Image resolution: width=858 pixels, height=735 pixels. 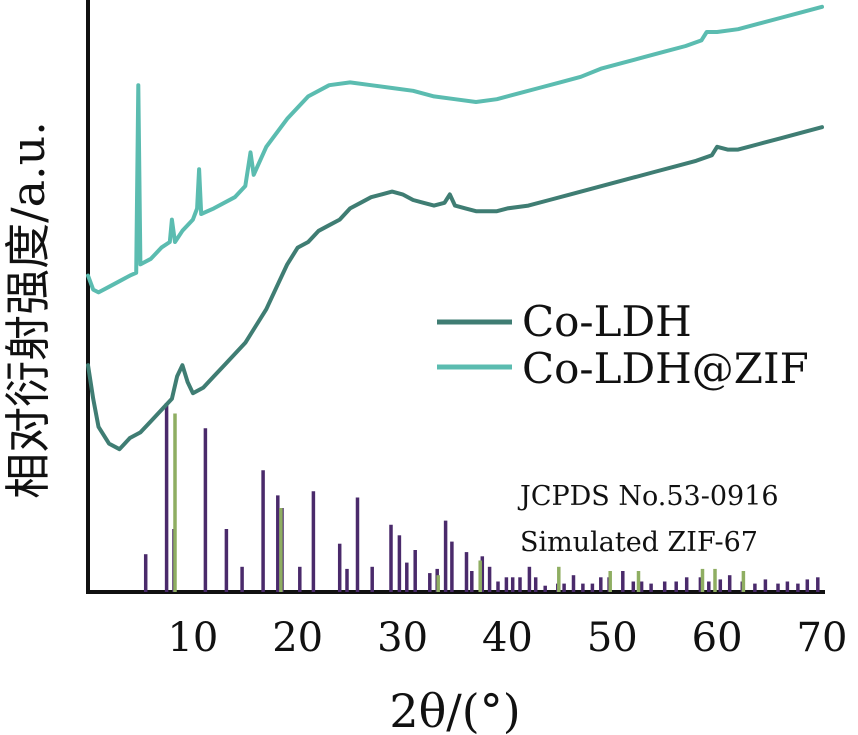 What do you see at coordinates (717, 638) in the screenshot?
I see `x-tick-label: 60` at bounding box center [717, 638].